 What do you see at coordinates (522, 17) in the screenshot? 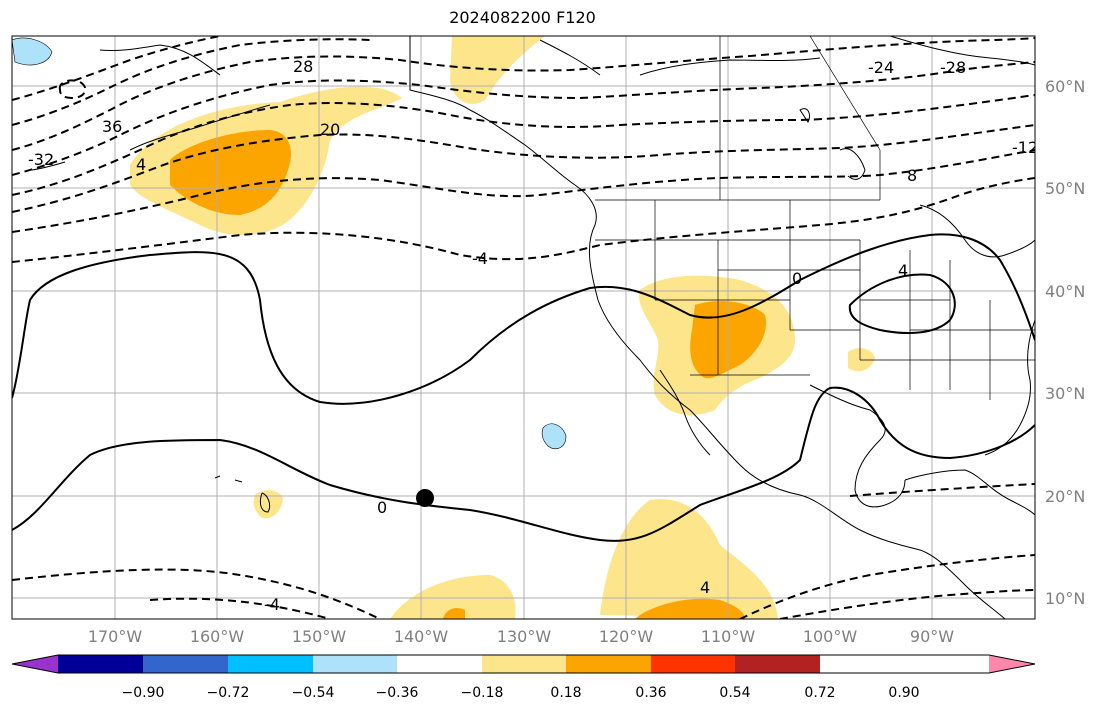
I see `map-title: 2024082200 F120` at bounding box center [522, 17].